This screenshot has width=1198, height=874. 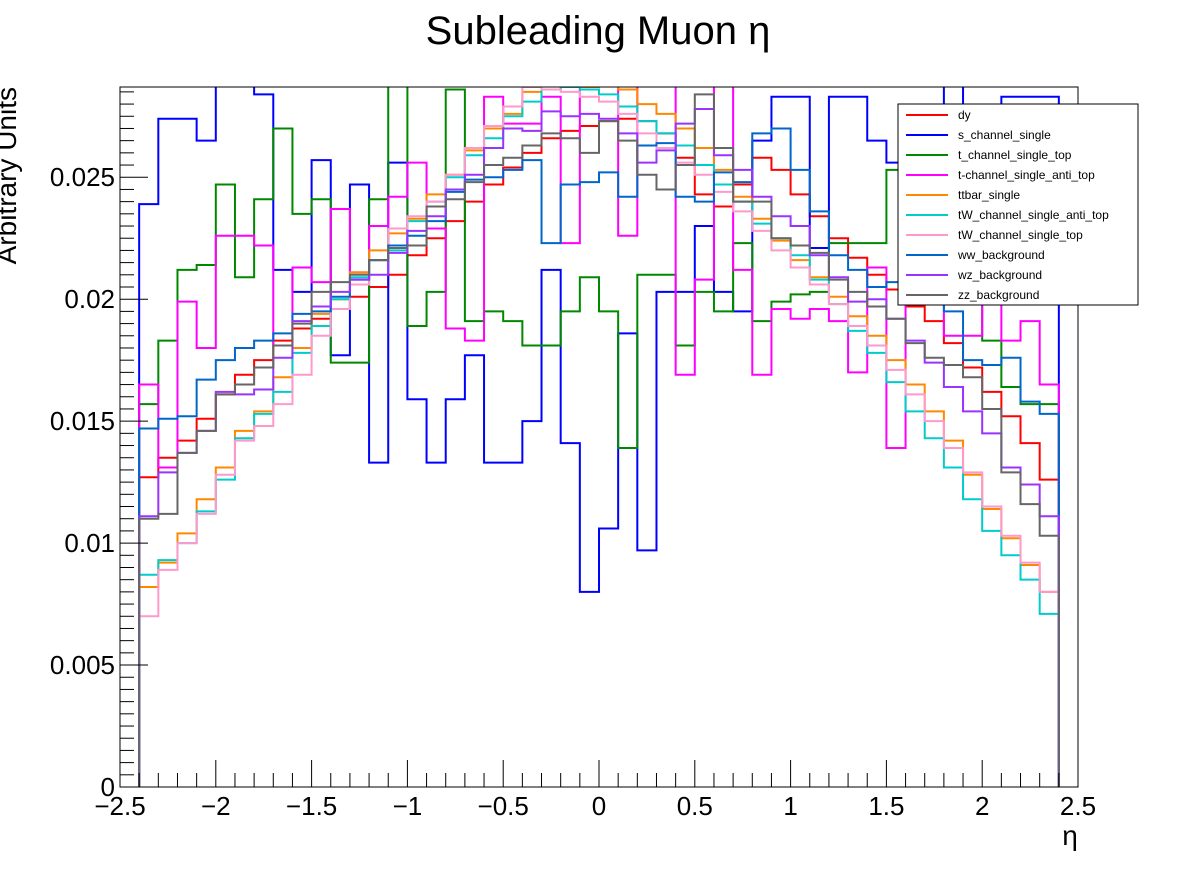 I want to click on legend-label-t-channel_single_anti_top: t-channel_single_anti_top, so click(x=1026, y=175).